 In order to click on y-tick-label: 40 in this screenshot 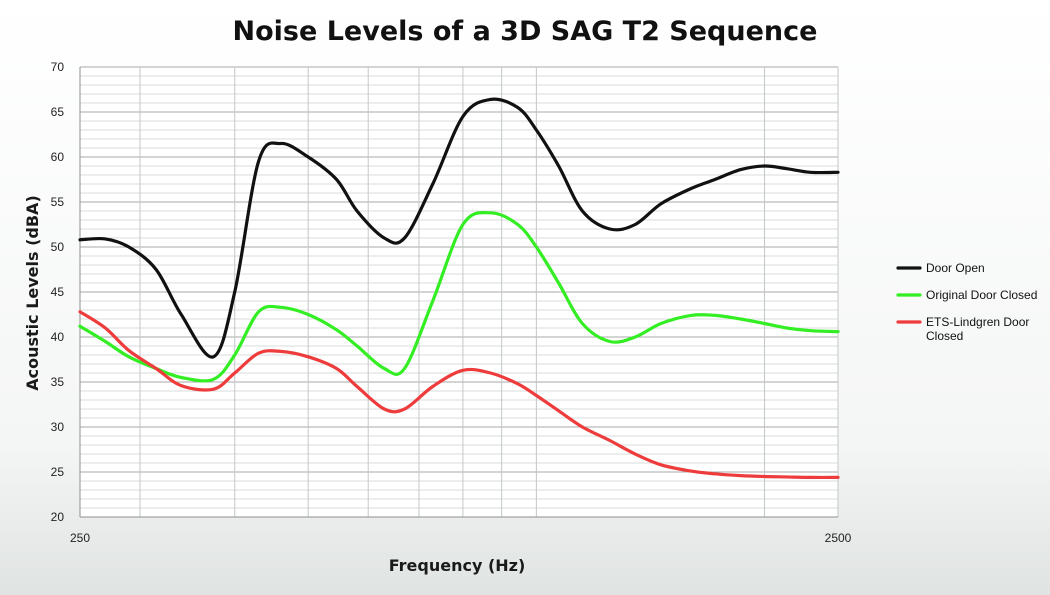, I will do `click(58, 337)`.